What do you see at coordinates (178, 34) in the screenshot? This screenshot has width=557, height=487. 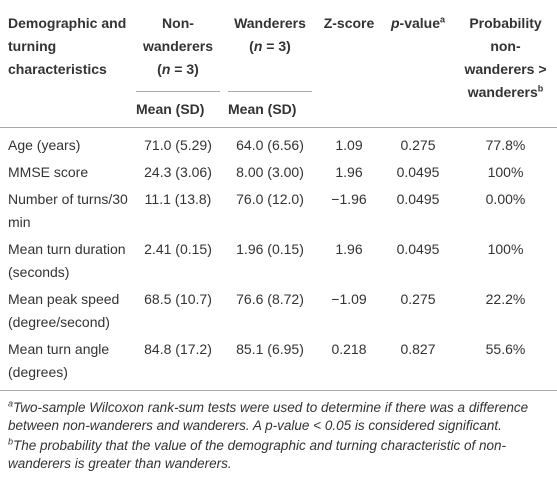 I see `header-text: Non-wanderers` at bounding box center [178, 34].